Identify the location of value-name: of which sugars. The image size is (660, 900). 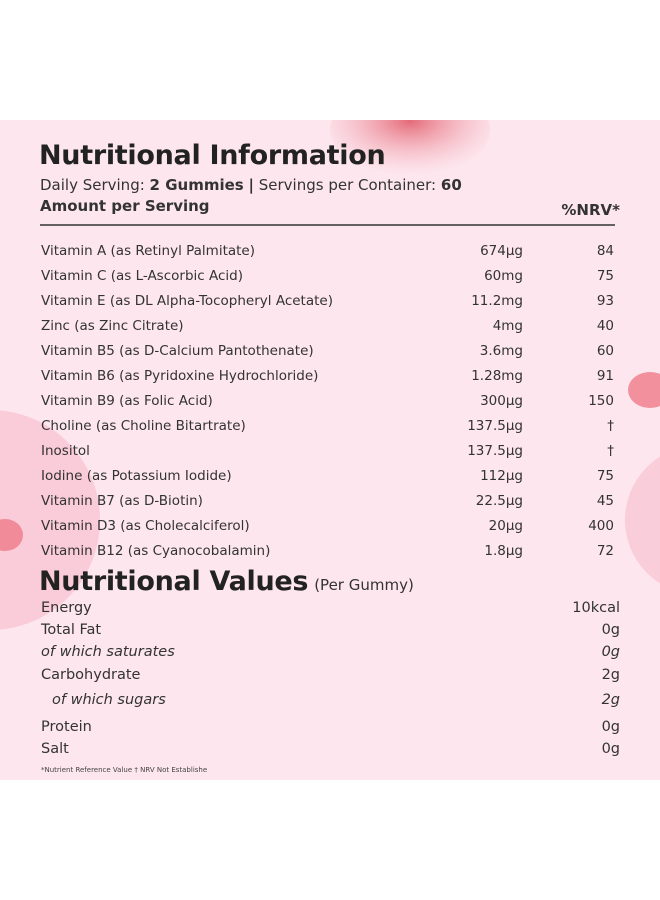
(109, 700).